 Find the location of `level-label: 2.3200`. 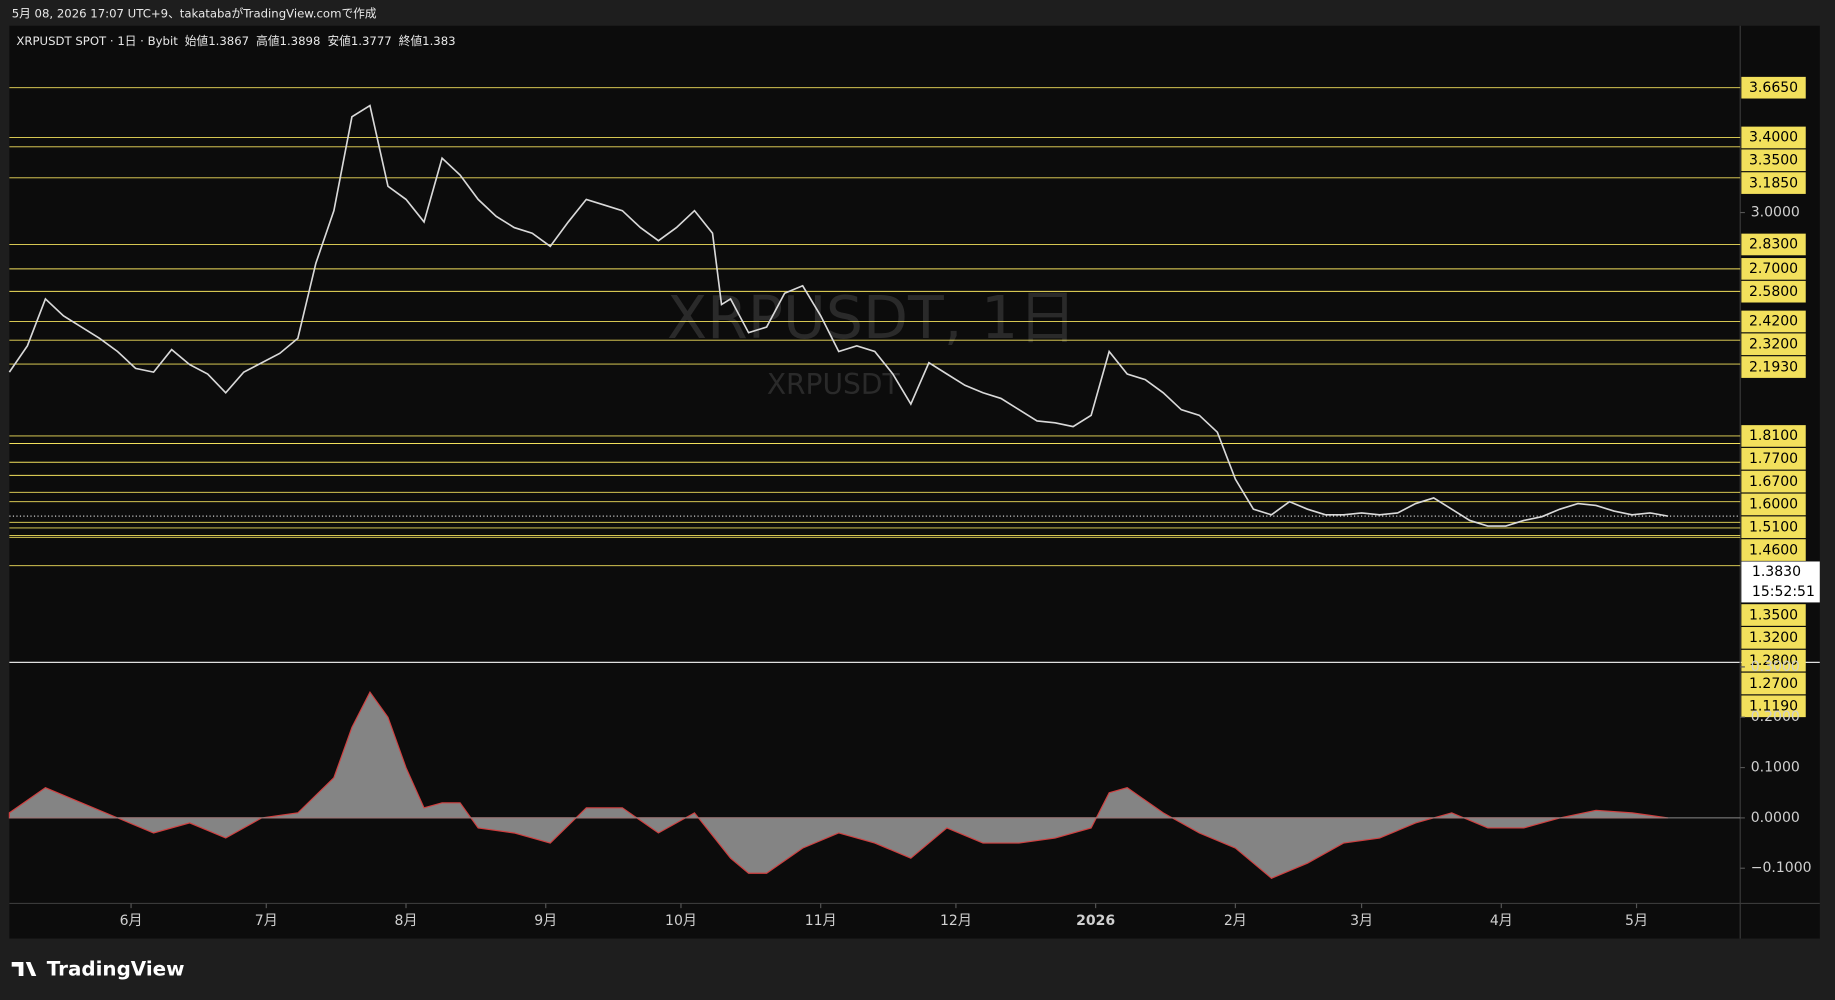

level-label: 2.3200 is located at coordinates (1773, 345).